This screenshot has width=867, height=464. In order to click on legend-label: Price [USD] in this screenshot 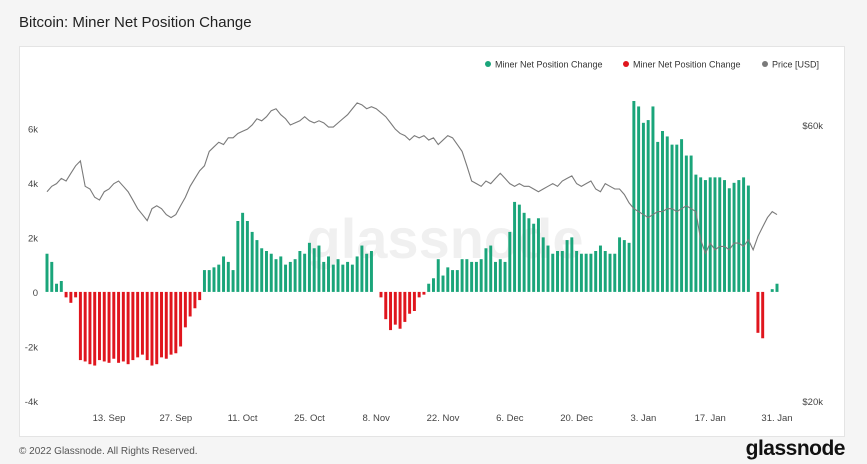, I will do `click(795, 65)`.